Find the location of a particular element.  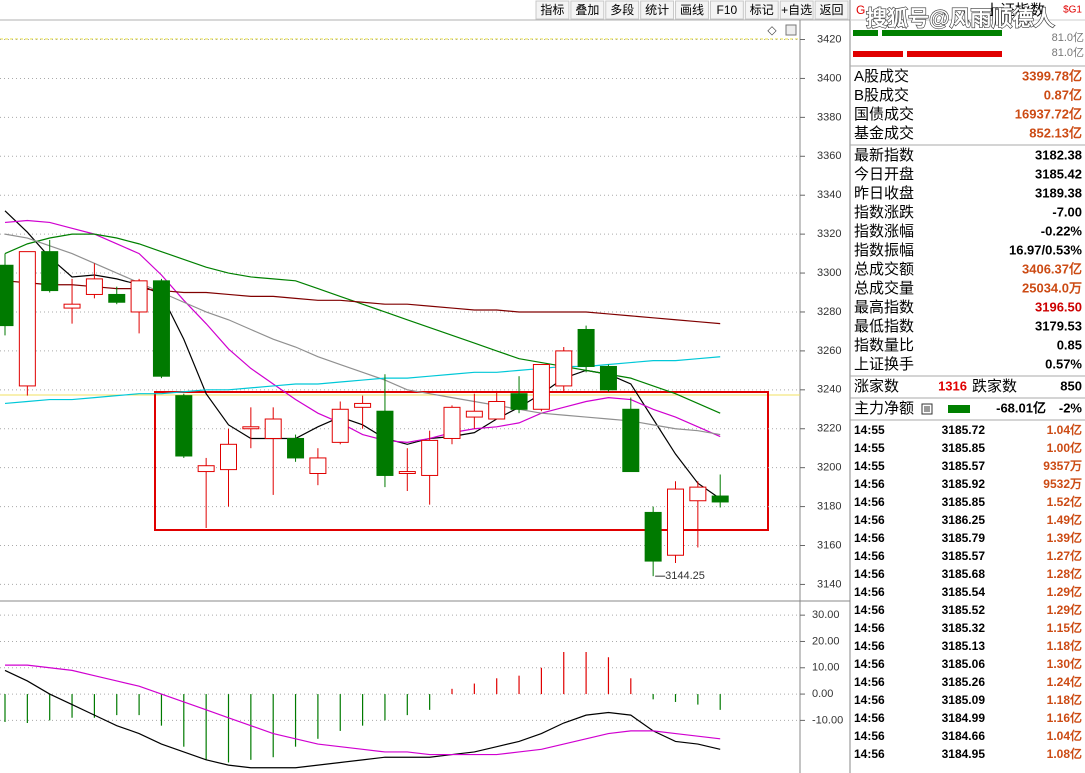

y-tick-label: 3380 is located at coordinates (829, 117).